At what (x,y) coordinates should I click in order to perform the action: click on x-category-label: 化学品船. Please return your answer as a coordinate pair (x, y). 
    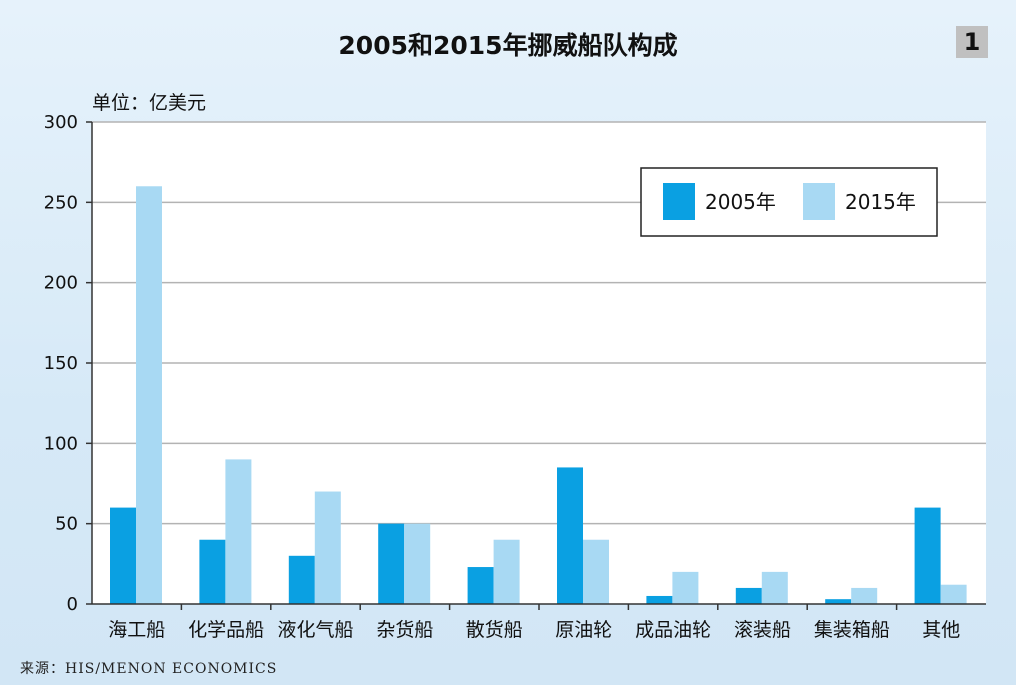
    Looking at the image, I should click on (226, 630).